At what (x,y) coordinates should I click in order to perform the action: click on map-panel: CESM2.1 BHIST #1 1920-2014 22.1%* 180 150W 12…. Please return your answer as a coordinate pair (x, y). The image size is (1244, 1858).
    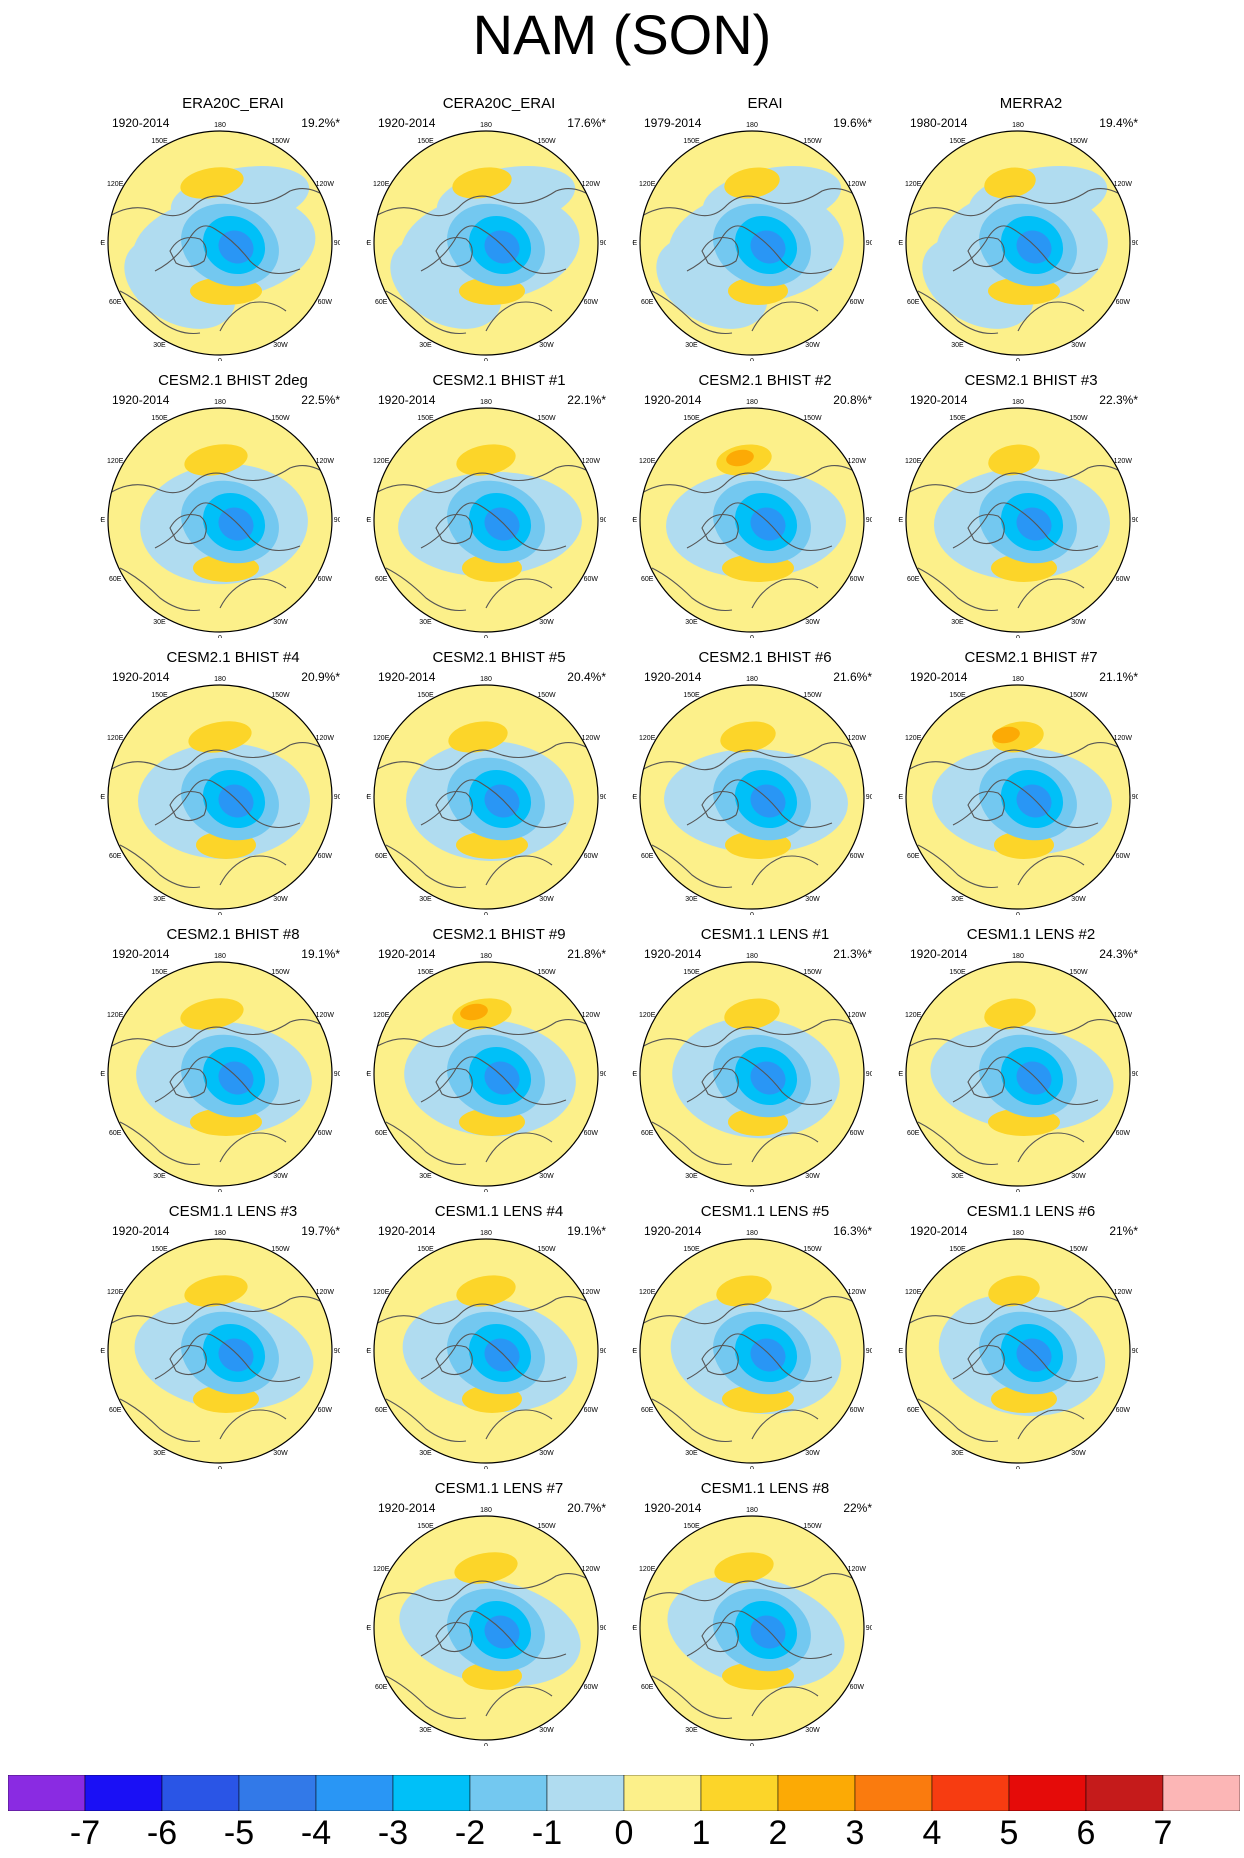
    Looking at the image, I should click on (499, 505).